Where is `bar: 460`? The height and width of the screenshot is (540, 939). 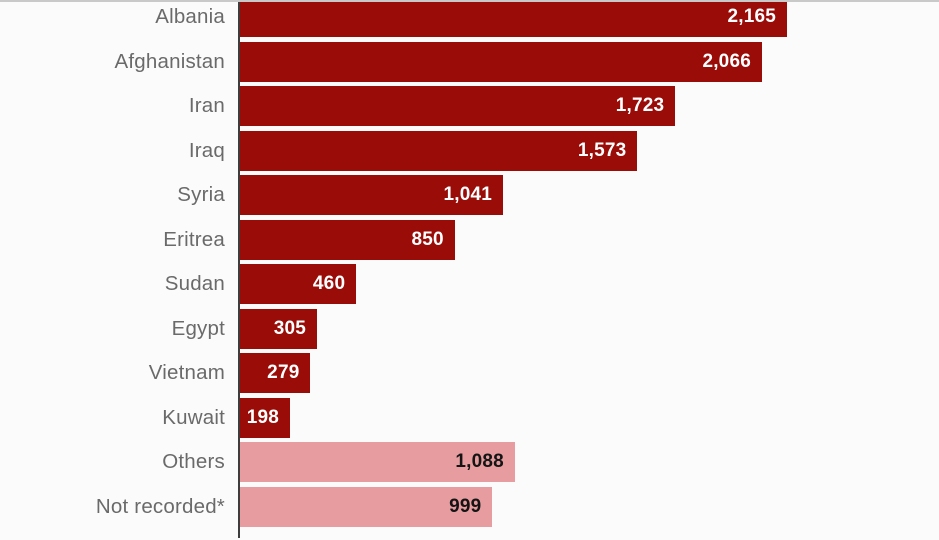
bar: 460 is located at coordinates (298, 284).